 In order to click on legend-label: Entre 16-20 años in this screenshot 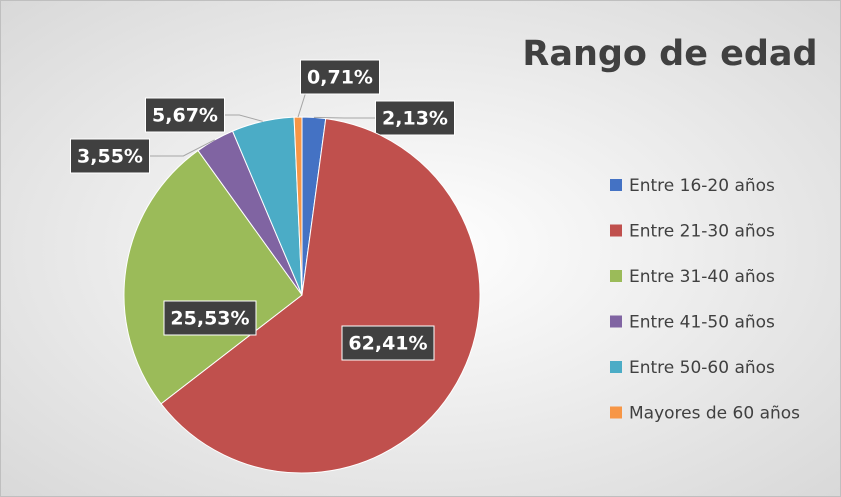, I will do `click(702, 186)`.